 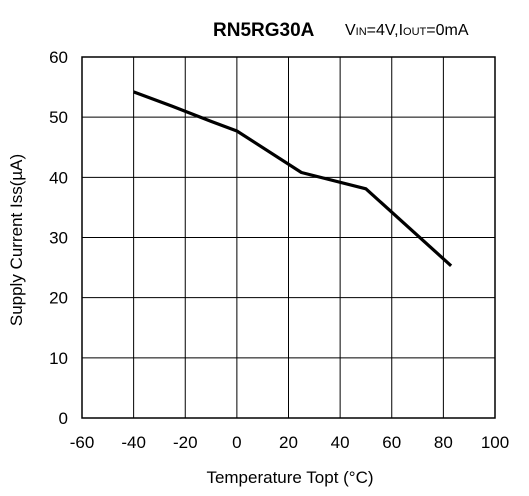 What do you see at coordinates (58, 57) in the screenshot?
I see `y-tick-label: 60` at bounding box center [58, 57].